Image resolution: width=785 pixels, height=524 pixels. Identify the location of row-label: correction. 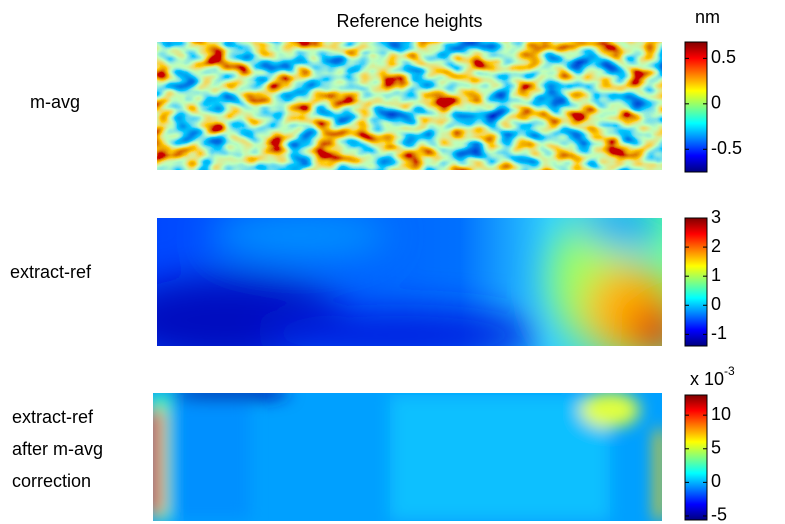
(51, 481).